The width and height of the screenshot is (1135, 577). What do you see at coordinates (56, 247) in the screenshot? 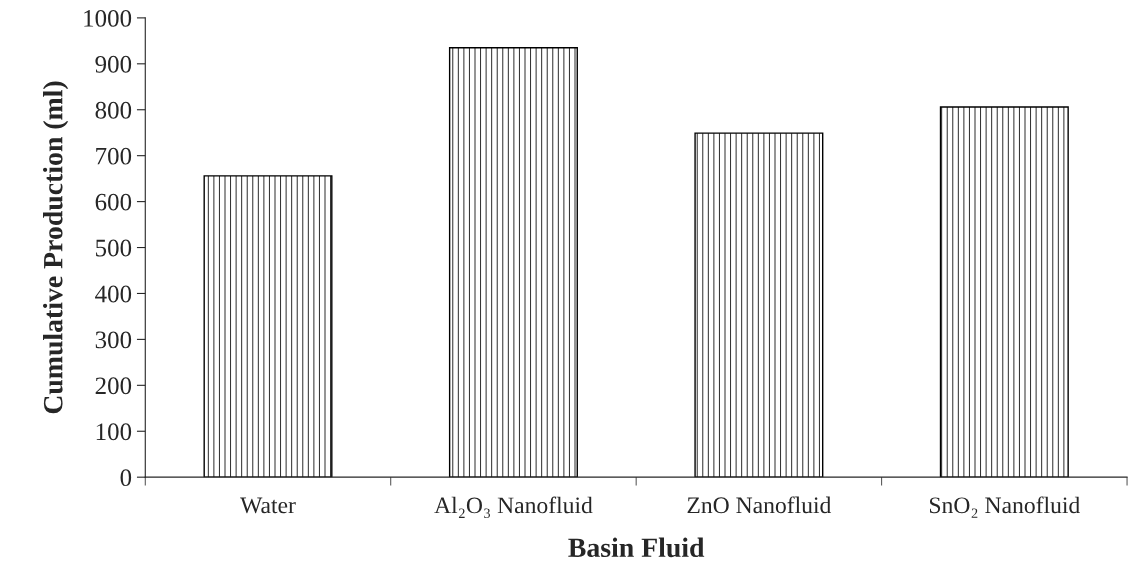
I see `y-axis-title: Cumulative Production (ml)` at bounding box center [56, 247].